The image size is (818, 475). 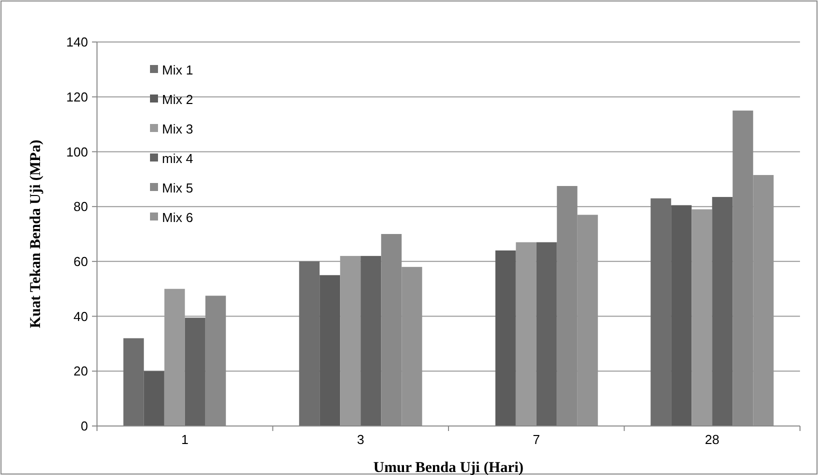 What do you see at coordinates (178, 129) in the screenshot?
I see `legend-label: Mix 3` at bounding box center [178, 129].